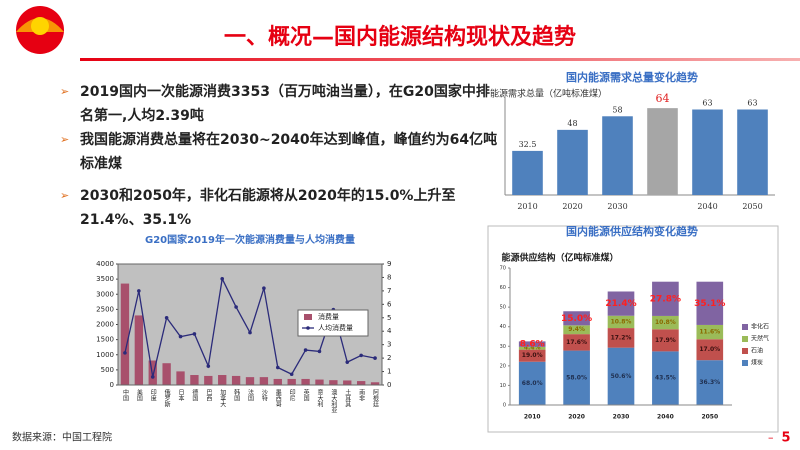 This screenshot has height=450, width=800. I want to click on y2-tick-label: 7, so click(389, 291).